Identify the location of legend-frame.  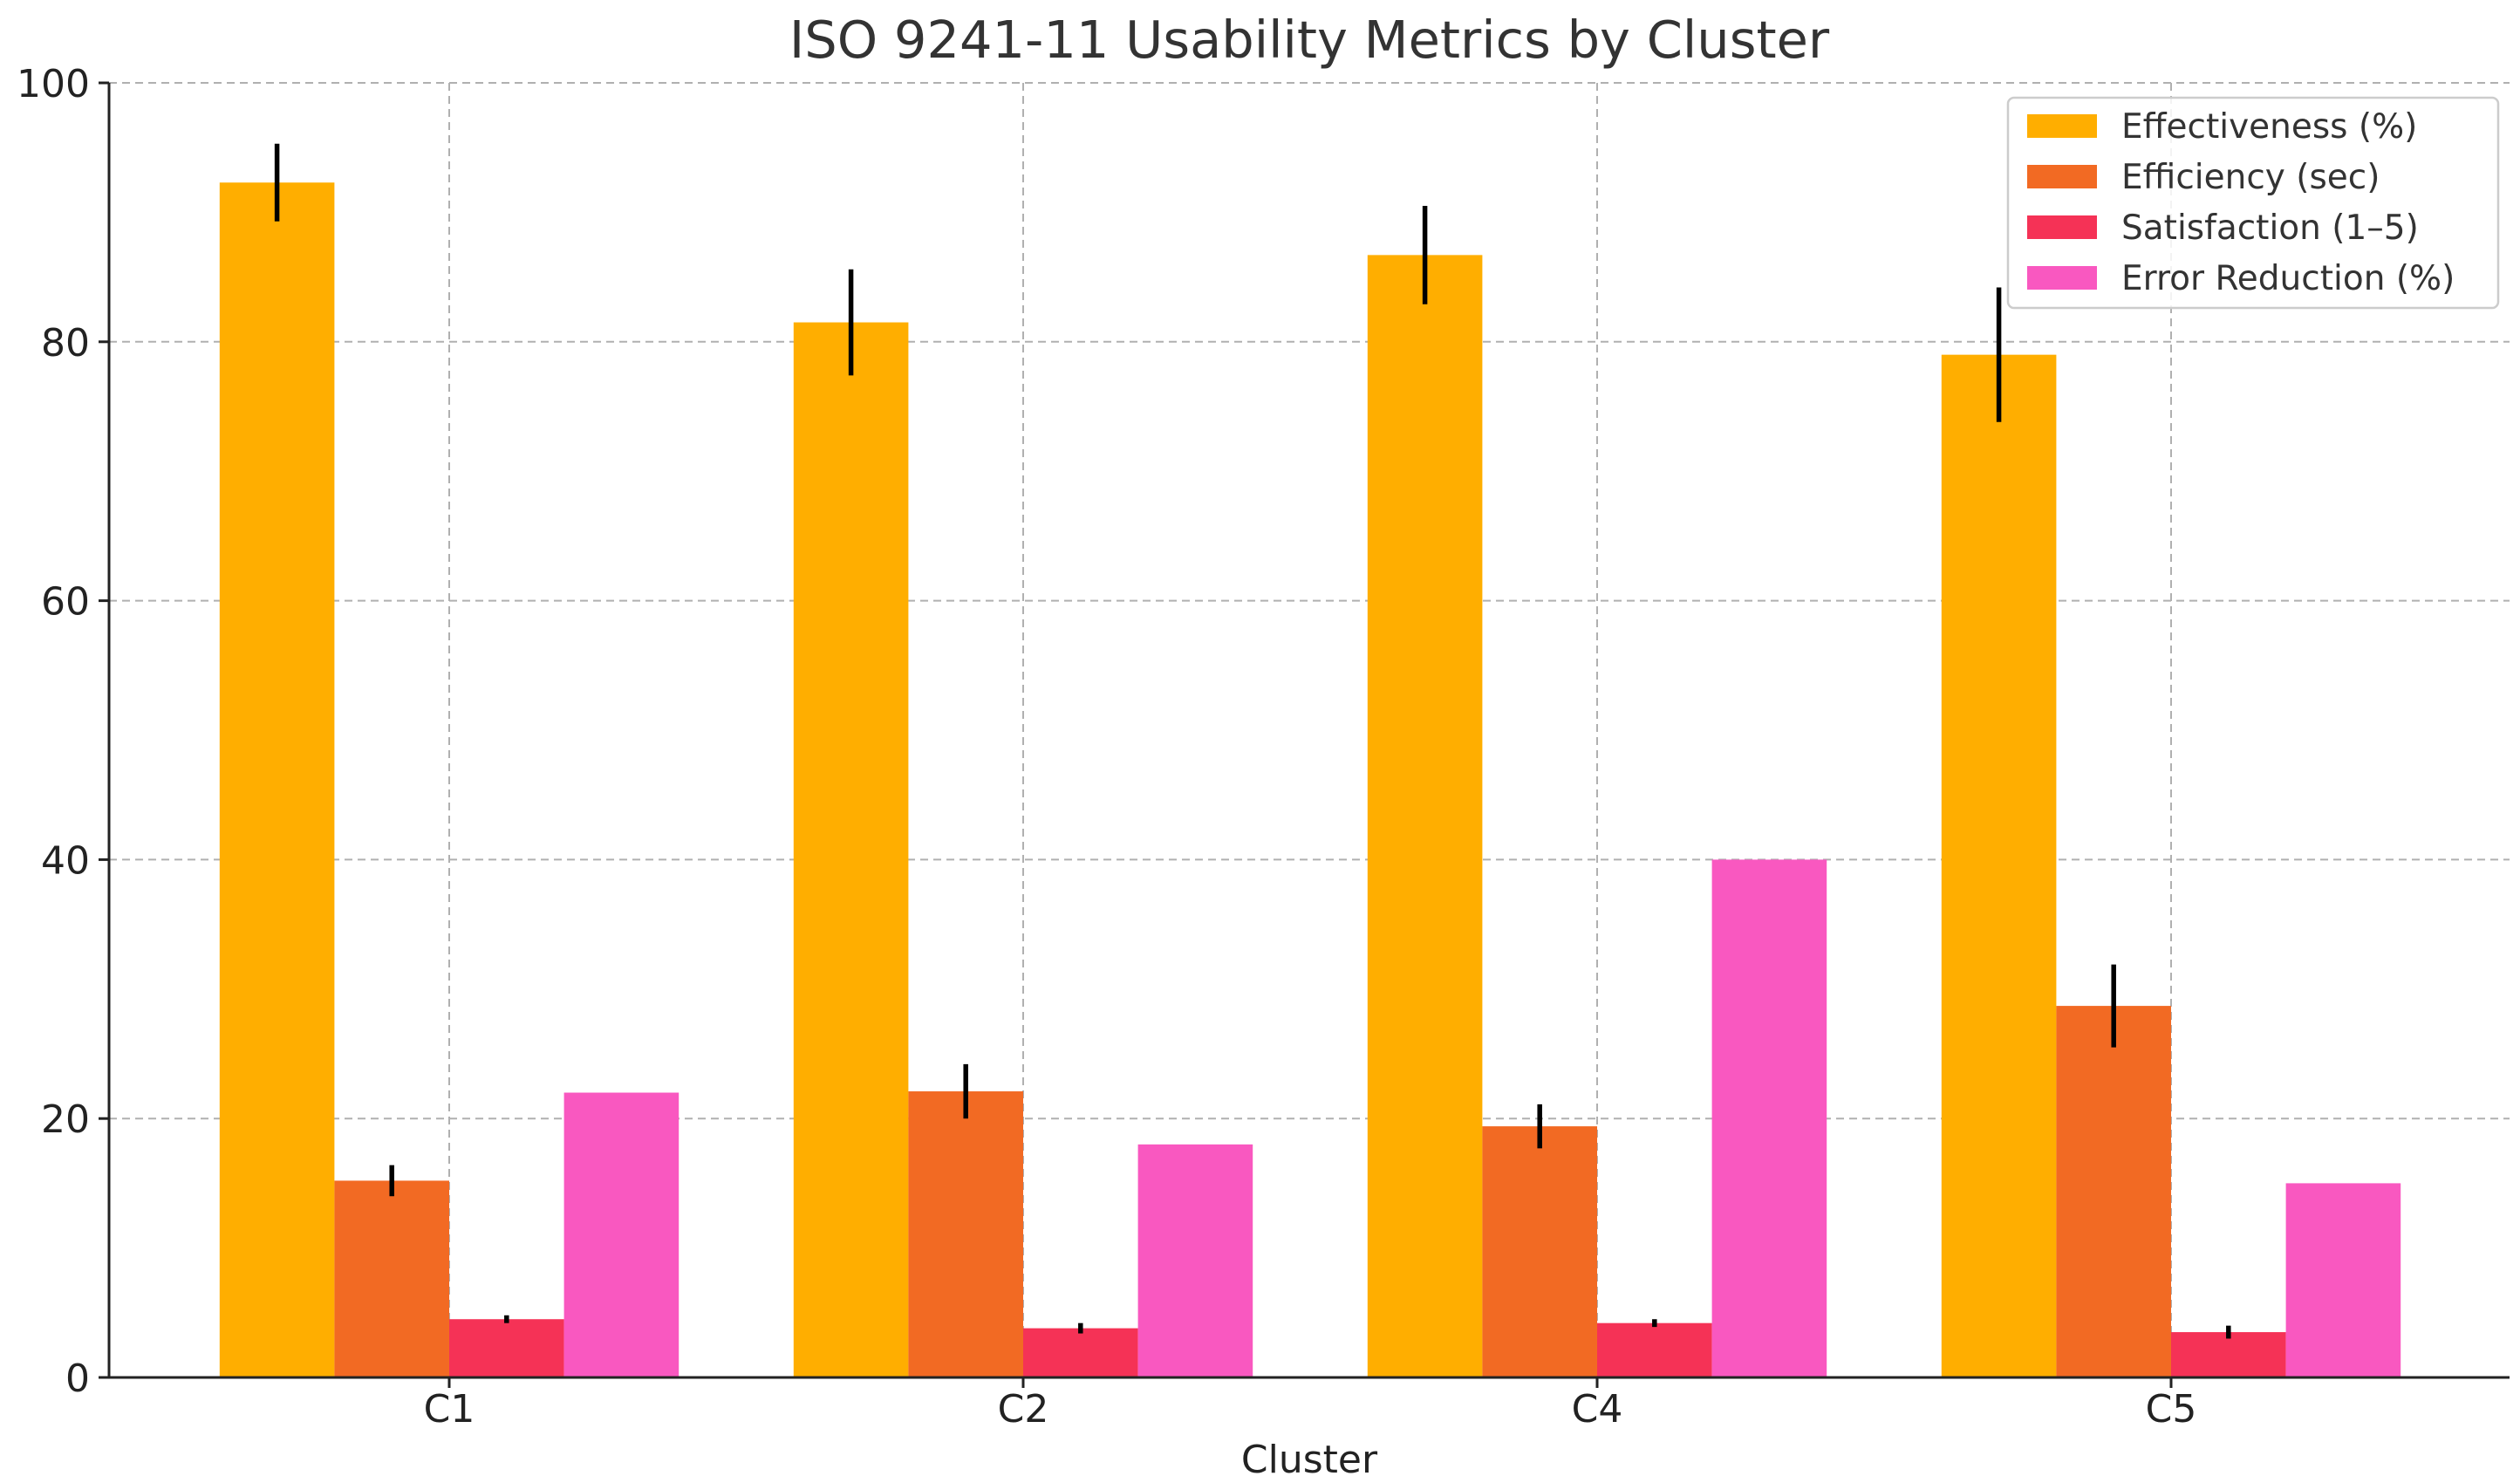
(2253, 203).